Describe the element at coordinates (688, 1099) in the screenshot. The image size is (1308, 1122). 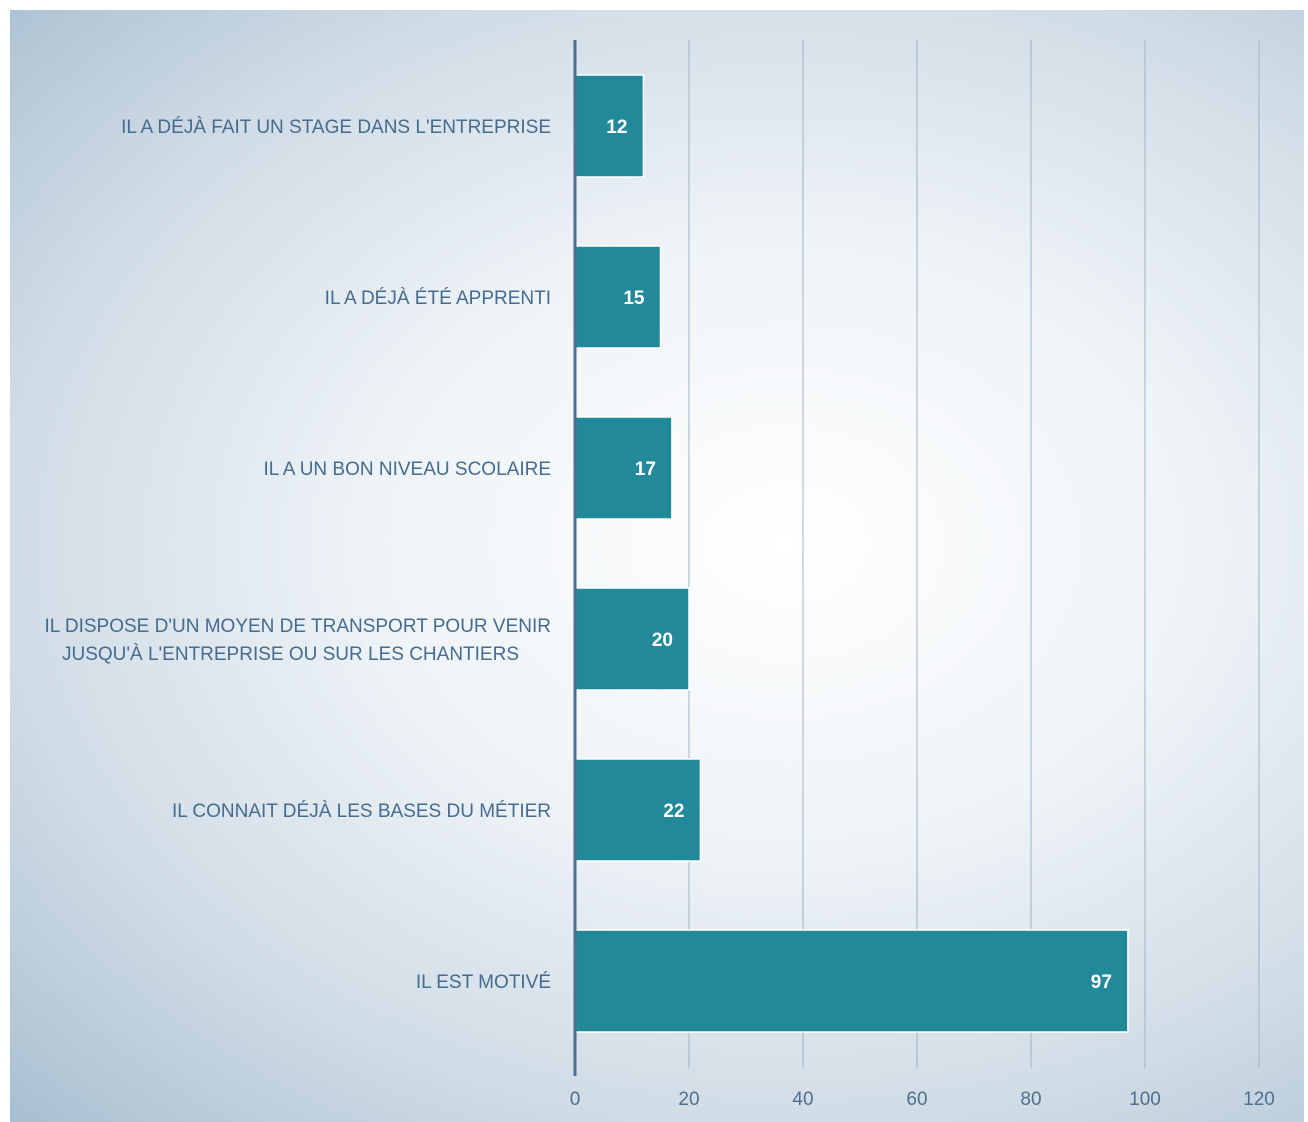
I see `x-tick-label-20: 20` at that location.